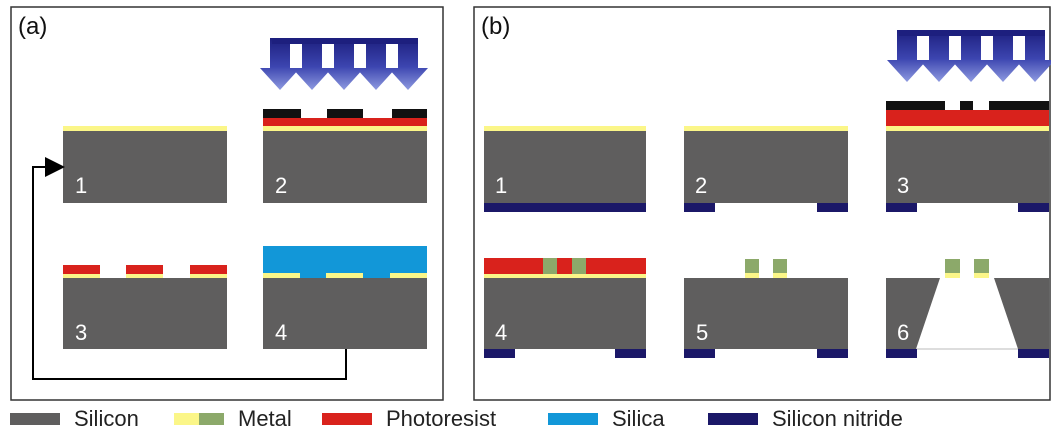 Image resolution: width=1051 pixels, height=434 pixels. I want to click on silicon-etched-left, so click(913, 313).